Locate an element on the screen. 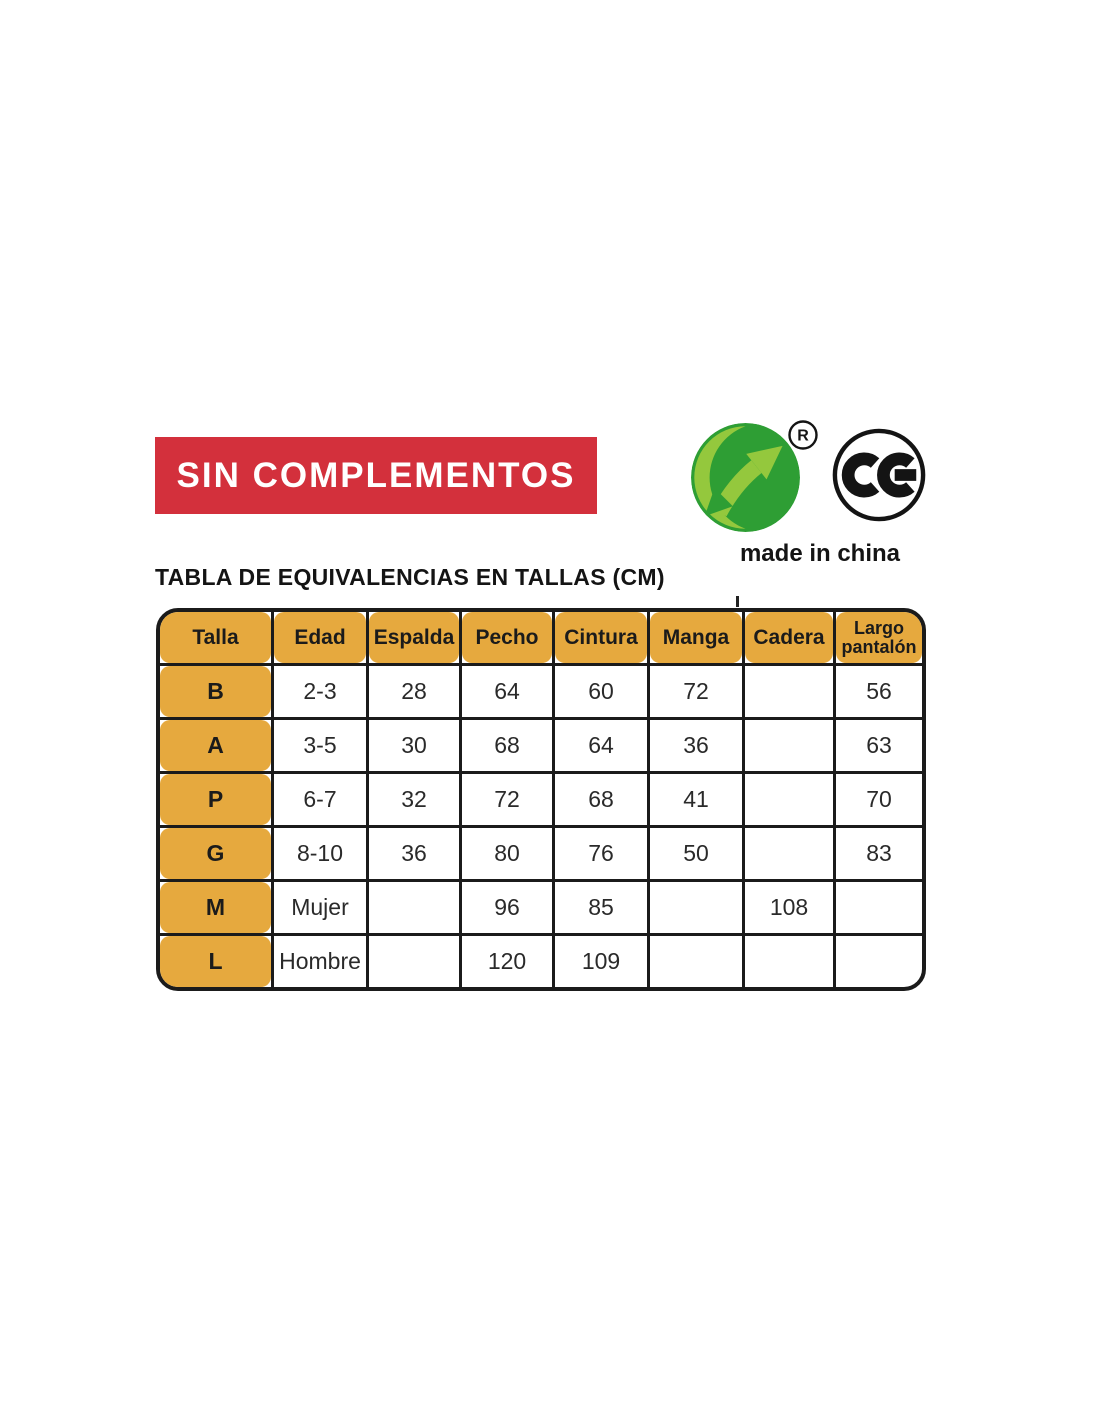  header-cell: Pecho is located at coordinates (507, 637).